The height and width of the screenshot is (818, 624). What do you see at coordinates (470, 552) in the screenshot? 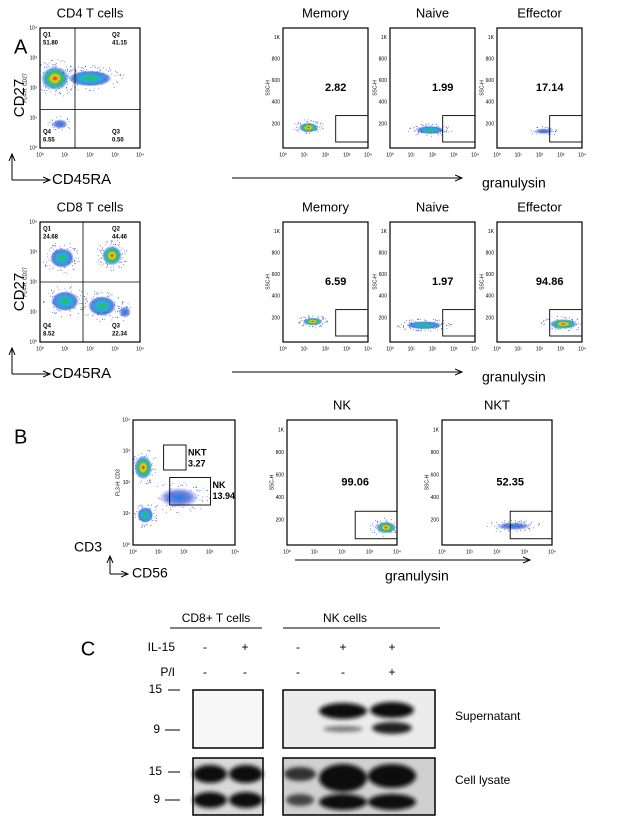
I see `x-tick-label: 10¹` at bounding box center [470, 552].